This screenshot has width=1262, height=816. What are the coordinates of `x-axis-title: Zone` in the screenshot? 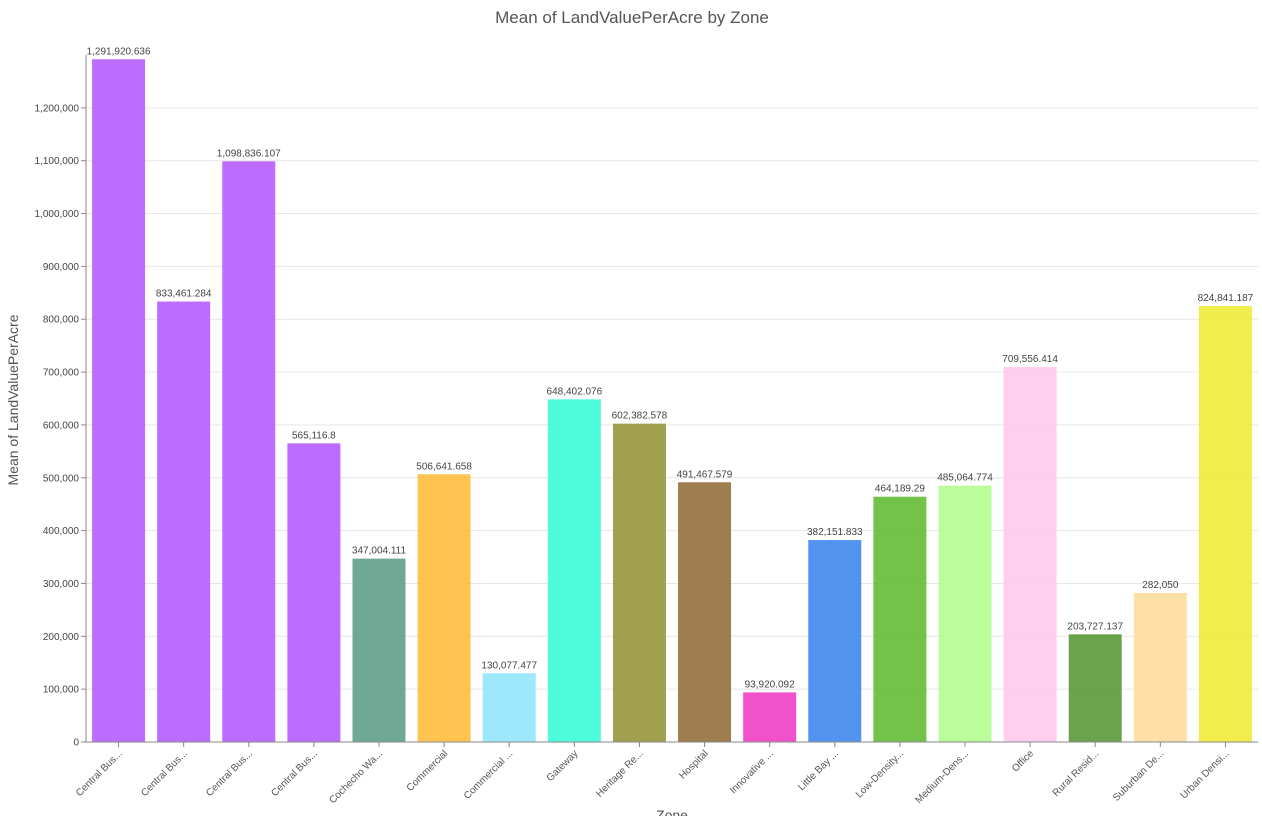 It's located at (672, 811).